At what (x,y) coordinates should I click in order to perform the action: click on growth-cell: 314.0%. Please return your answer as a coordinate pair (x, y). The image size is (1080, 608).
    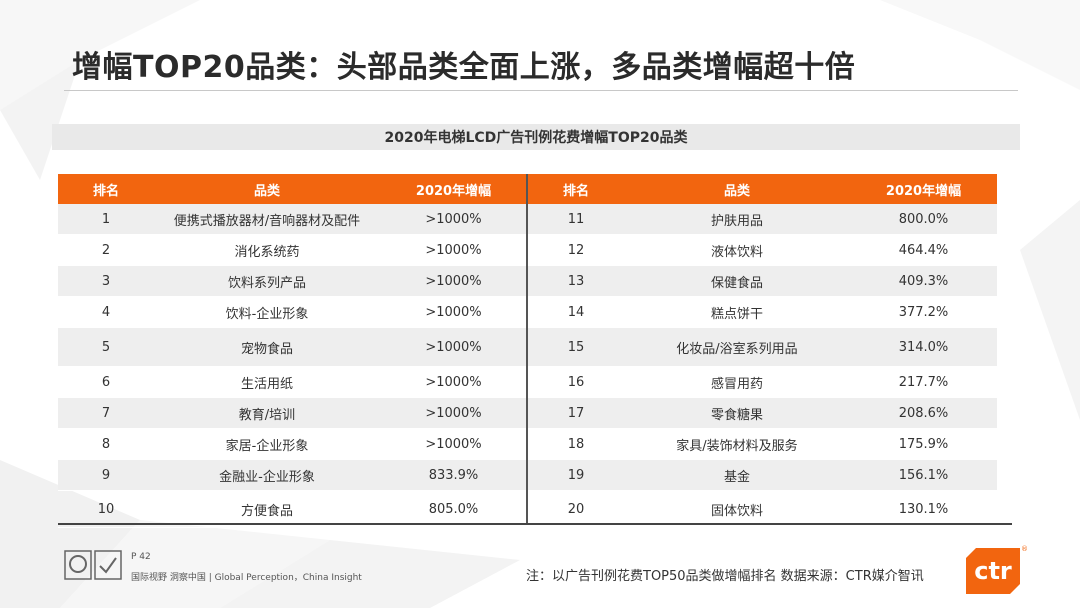
    Looking at the image, I should click on (923, 347).